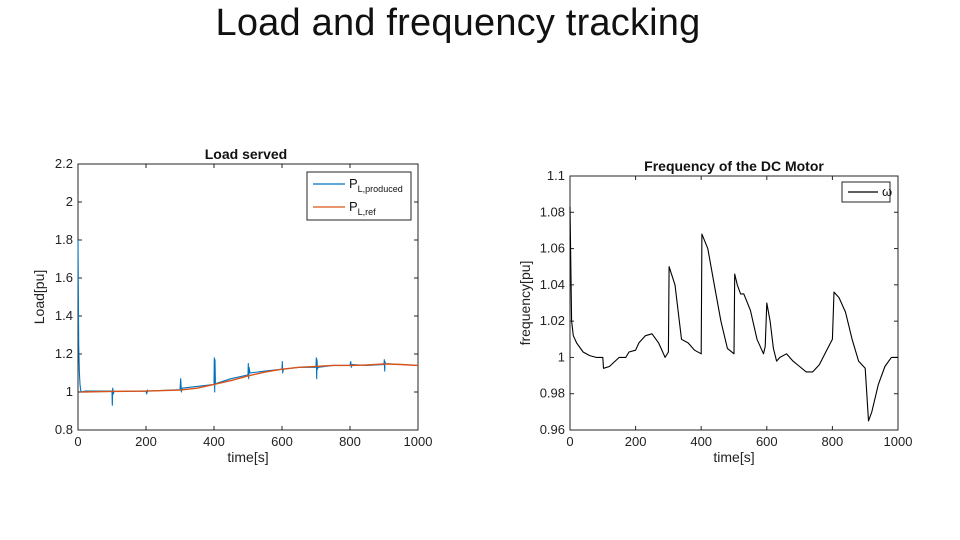 The height and width of the screenshot is (540, 960). I want to click on y-axis-label: frequency[pu], so click(525, 303).